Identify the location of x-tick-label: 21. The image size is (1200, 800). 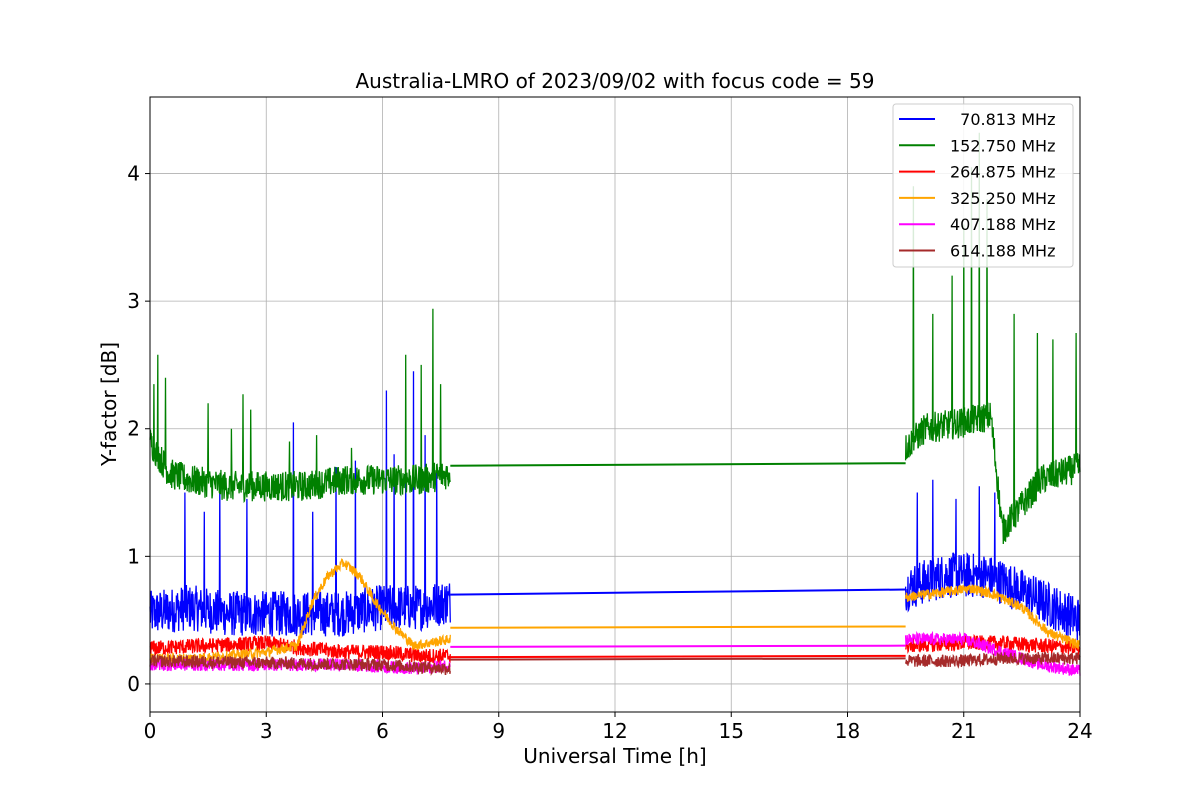
(963, 731).